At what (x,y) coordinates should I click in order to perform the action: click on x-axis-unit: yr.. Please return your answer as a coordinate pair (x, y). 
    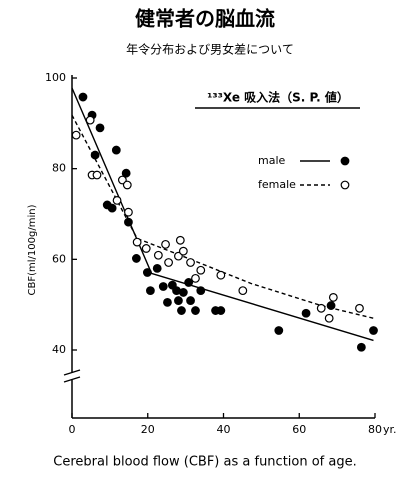
    Looking at the image, I should click on (390, 429).